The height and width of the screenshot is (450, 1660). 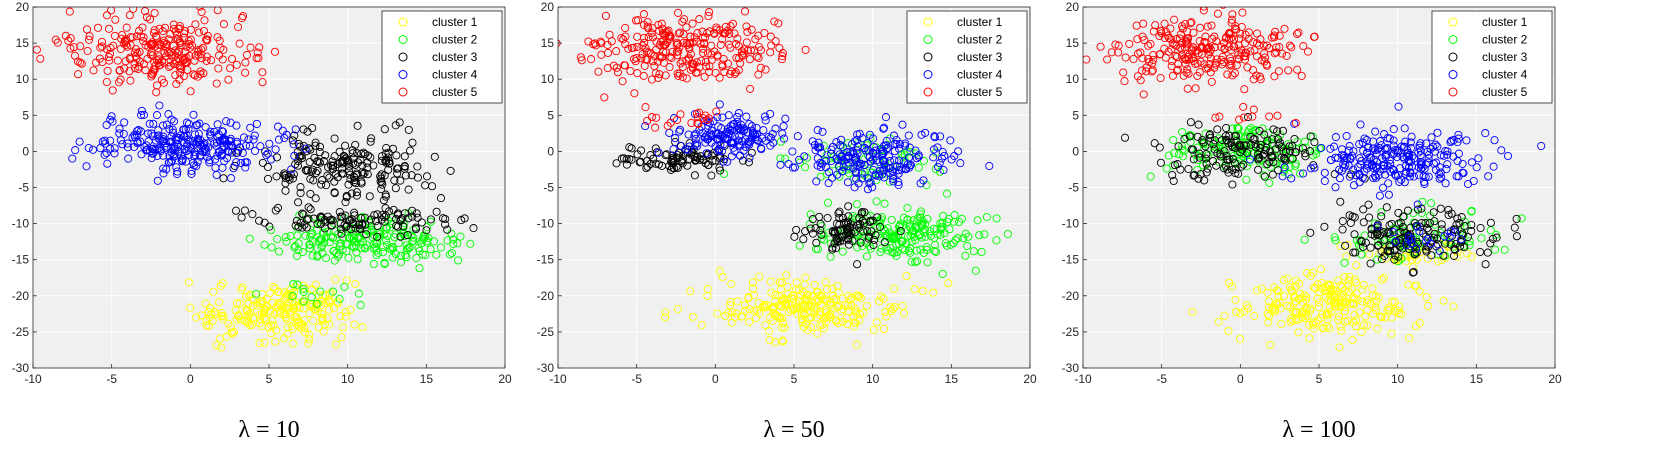 What do you see at coordinates (550, 115) in the screenshot?
I see `y-tick-label: 5` at bounding box center [550, 115].